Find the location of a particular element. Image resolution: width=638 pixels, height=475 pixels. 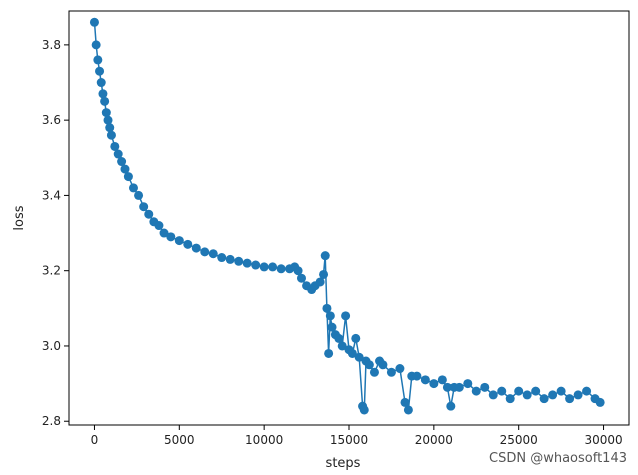

x-axis-ticks: 0 5000 10000 15000 20000 25000 30000 is located at coordinates (357, 436).